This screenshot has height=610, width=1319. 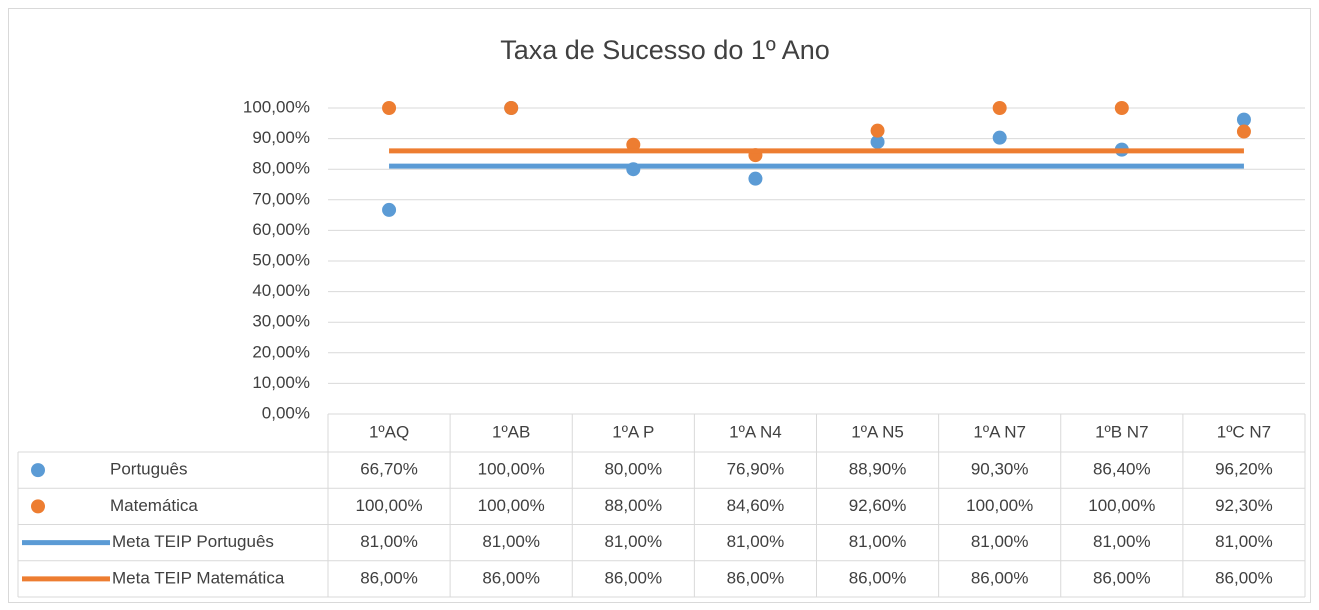 I want to click on x-tick-label: 1ºA N4, so click(x=755, y=431).